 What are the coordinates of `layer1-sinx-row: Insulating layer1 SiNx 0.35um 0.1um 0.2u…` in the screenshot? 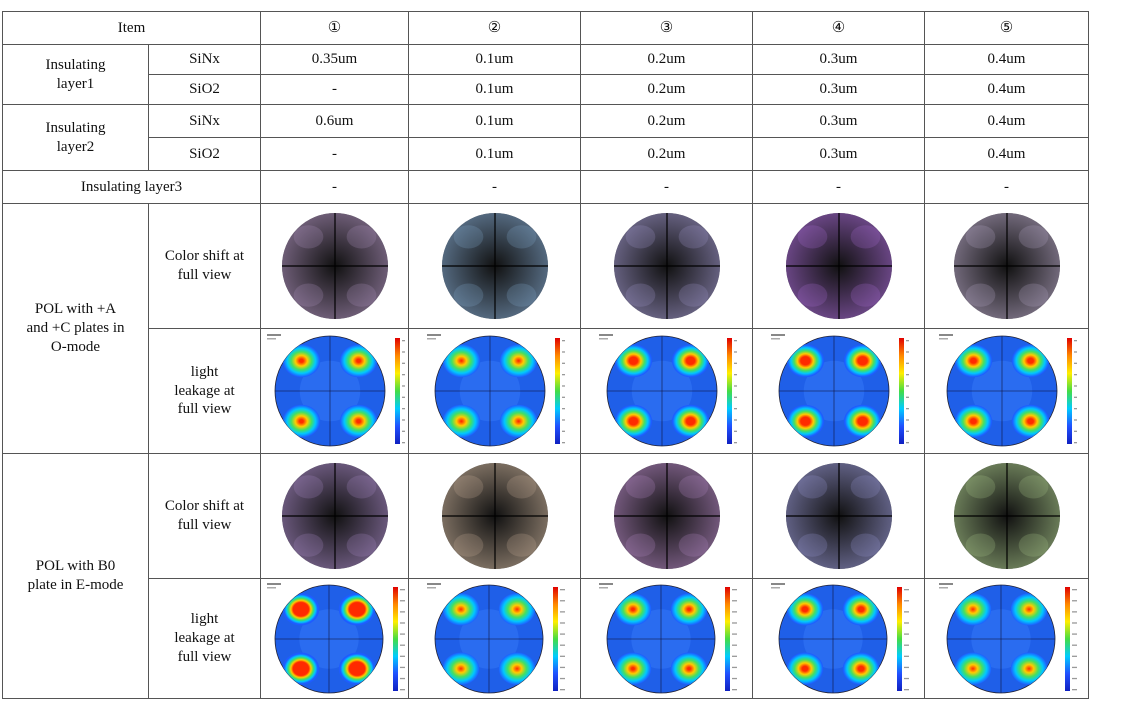 It's located at (545, 74).